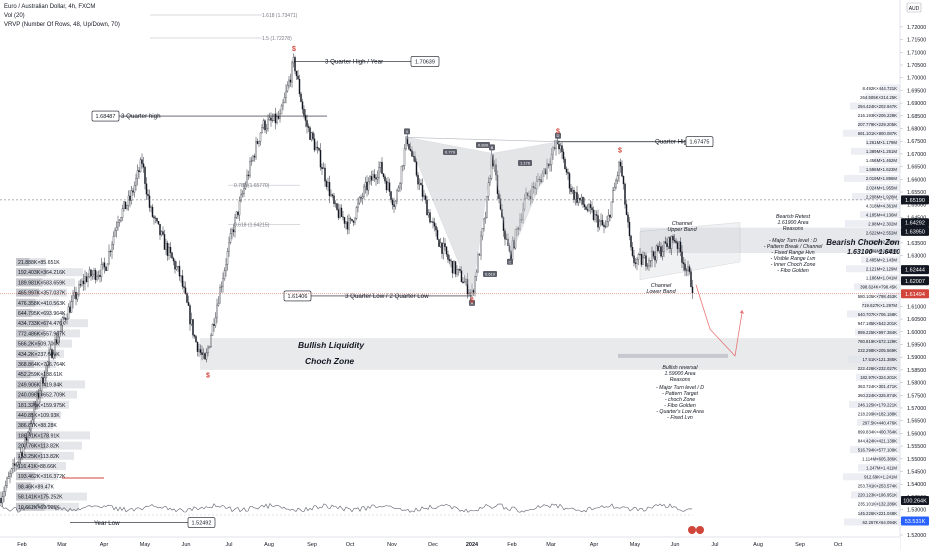  Describe the element at coordinates (882, 269) in the screenshot. I see `volume-profile-label: 2.121M×2.129M` at that location.